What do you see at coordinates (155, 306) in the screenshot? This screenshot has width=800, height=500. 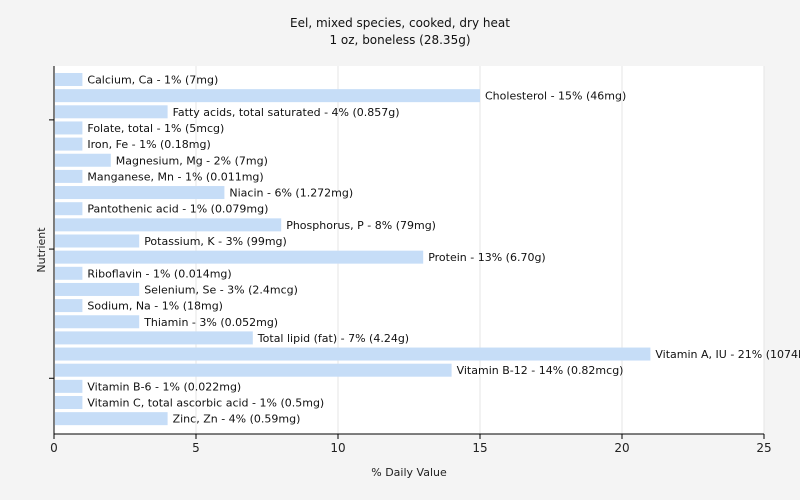 I see `bar-label: Sodium, Na - 1% (18mg)` at bounding box center [155, 306].